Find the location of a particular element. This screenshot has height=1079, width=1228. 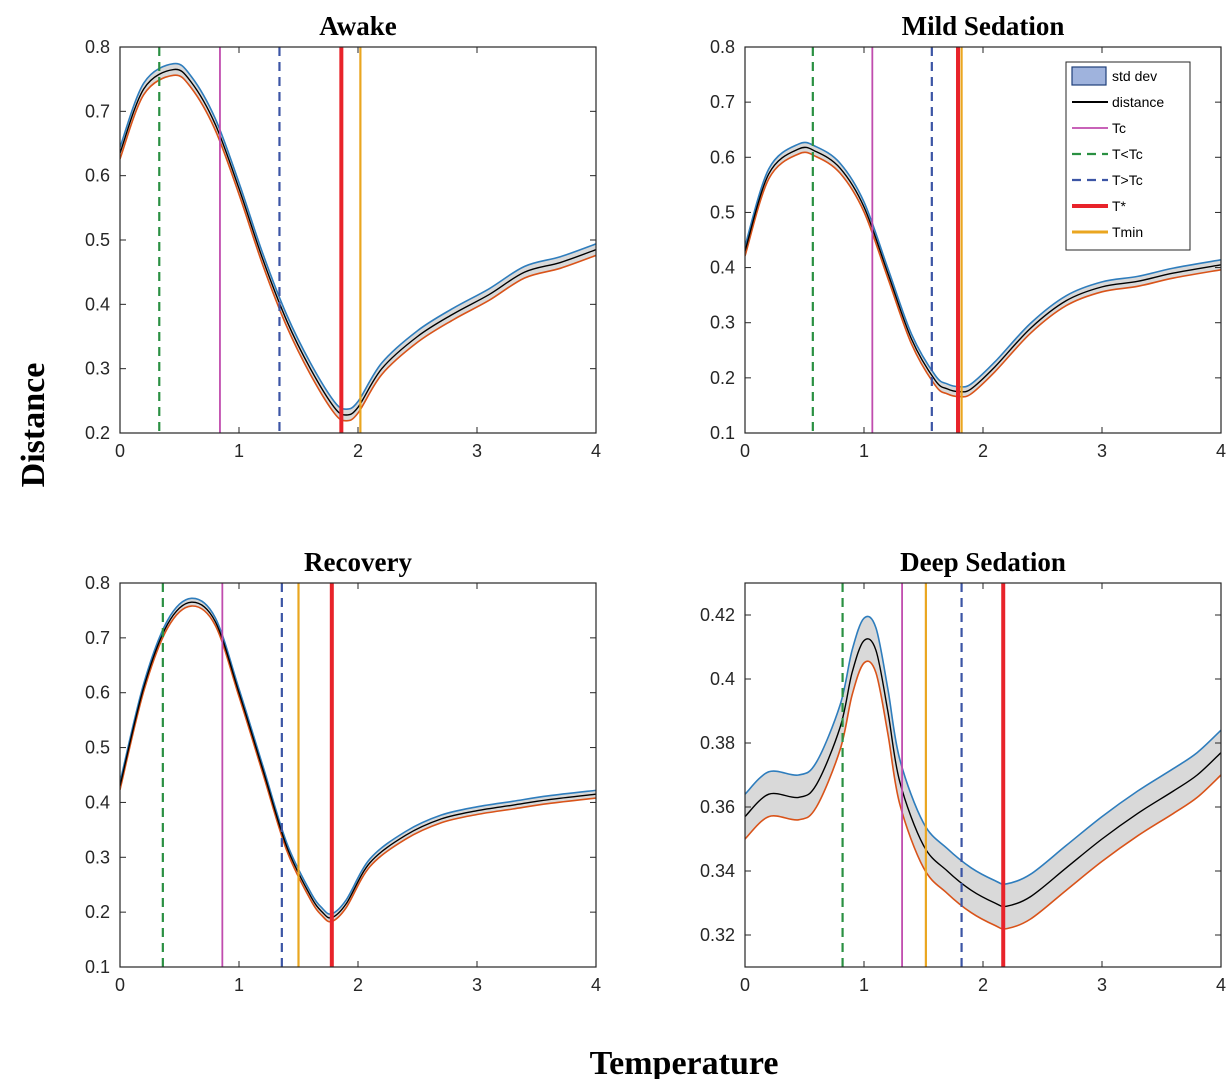

legend-label: T>Tc is located at coordinates (1127, 180).